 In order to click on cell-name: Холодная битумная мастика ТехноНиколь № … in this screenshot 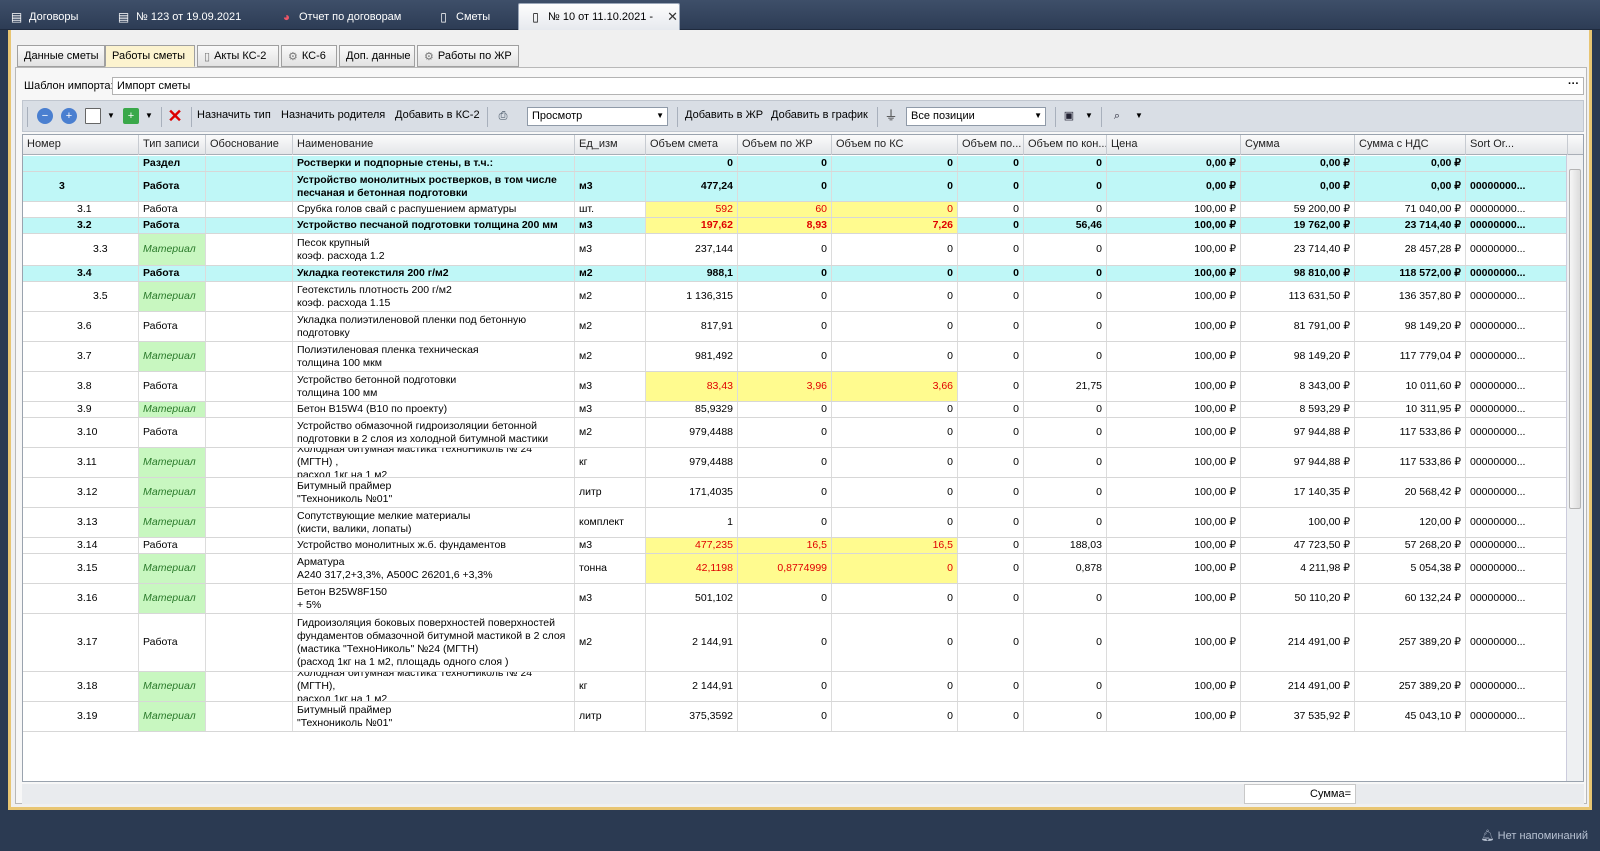, I will do `click(434, 462)`.